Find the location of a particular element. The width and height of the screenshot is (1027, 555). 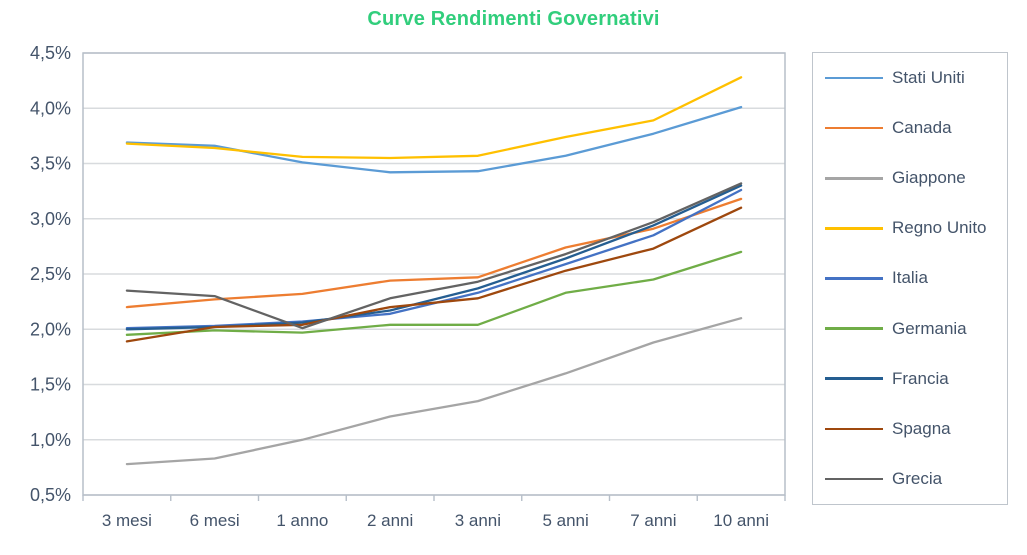

legend-item-francia: Francia is located at coordinates (910, 379).